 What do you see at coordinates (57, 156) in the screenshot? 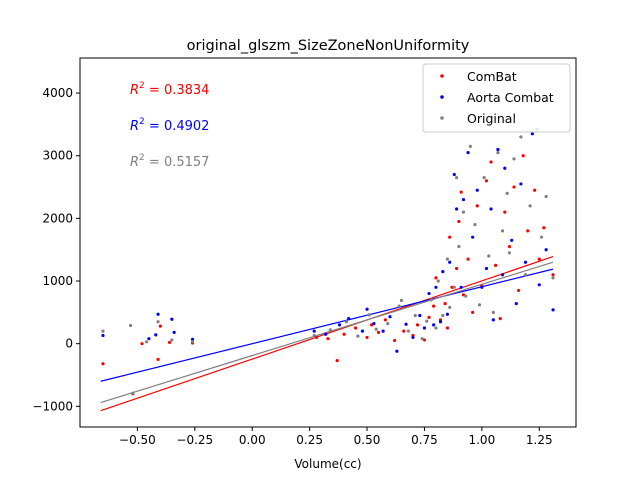
I see `y-tick-label: 3000` at bounding box center [57, 156].